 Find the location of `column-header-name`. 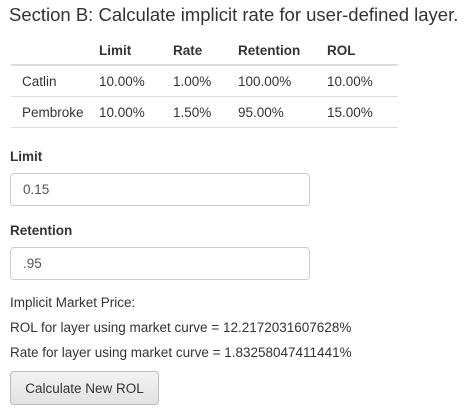

column-header-name is located at coordinates (55, 51).